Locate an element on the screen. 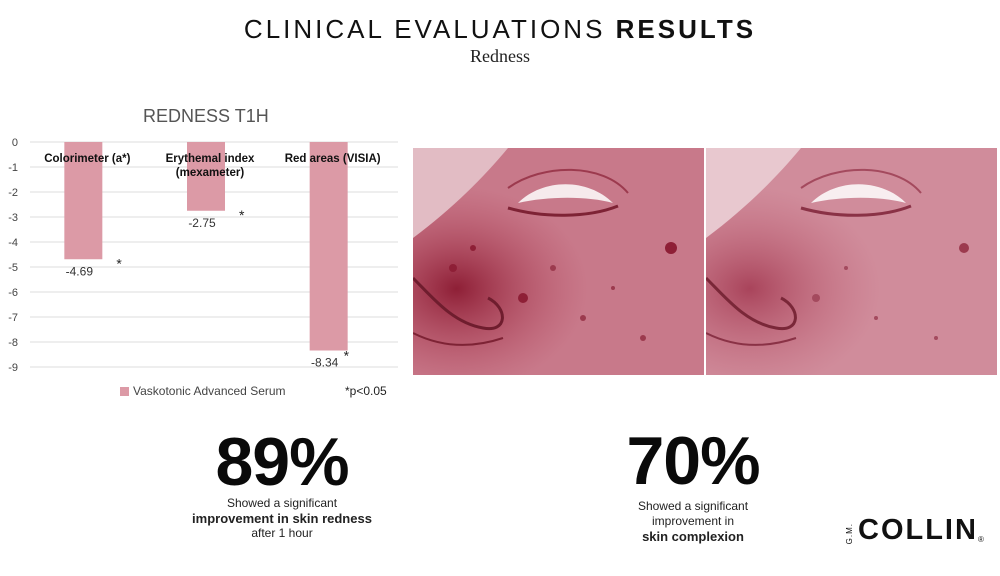 This screenshot has width=1000, height=576. y-tick-label: -7 is located at coordinates (13, 318).